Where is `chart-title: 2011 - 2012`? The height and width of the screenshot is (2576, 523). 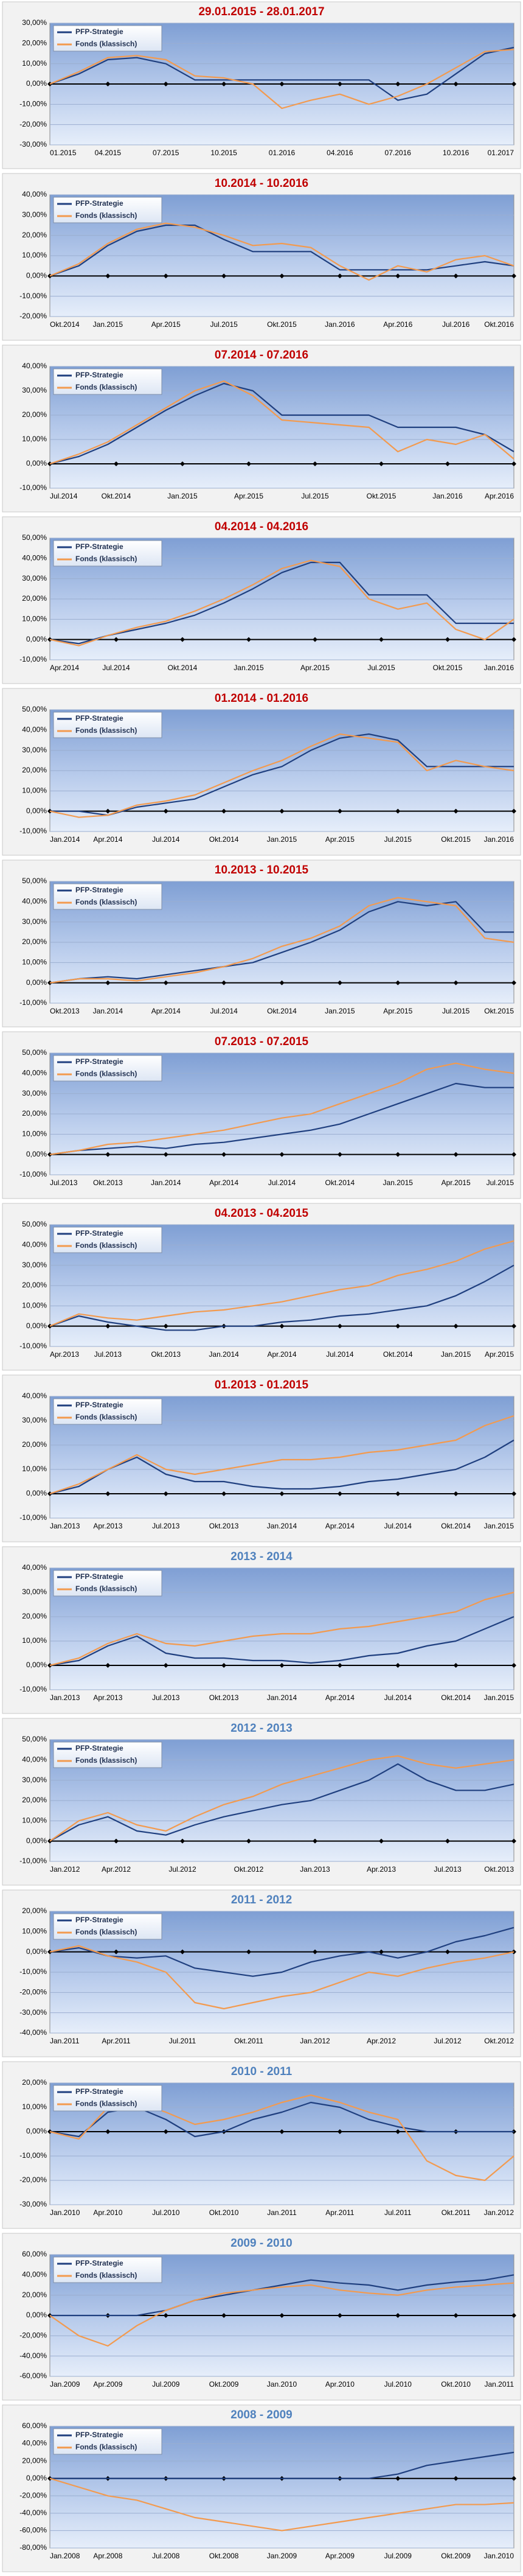 chart-title: 2011 - 2012 is located at coordinates (261, 1900).